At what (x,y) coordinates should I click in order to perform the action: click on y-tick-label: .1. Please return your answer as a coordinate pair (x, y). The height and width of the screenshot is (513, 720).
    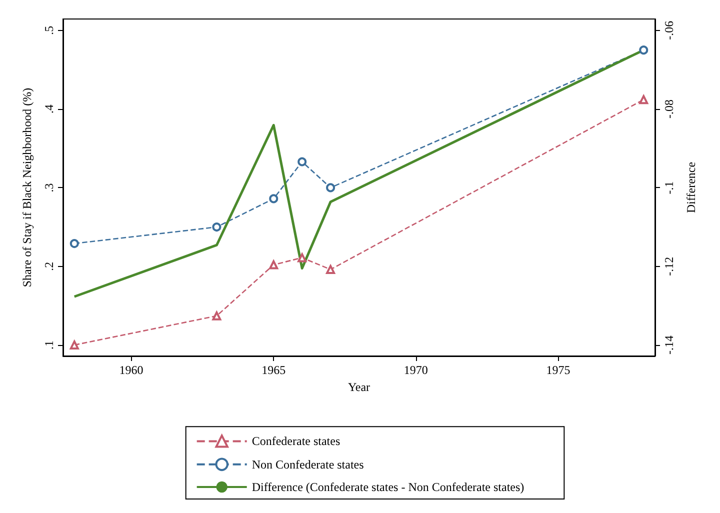
    Looking at the image, I should click on (49, 345).